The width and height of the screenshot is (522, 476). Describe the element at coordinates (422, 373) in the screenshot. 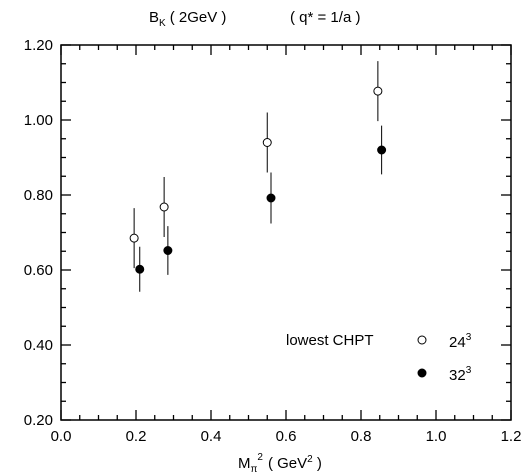

I see `legend-marker-filled-circle` at that location.